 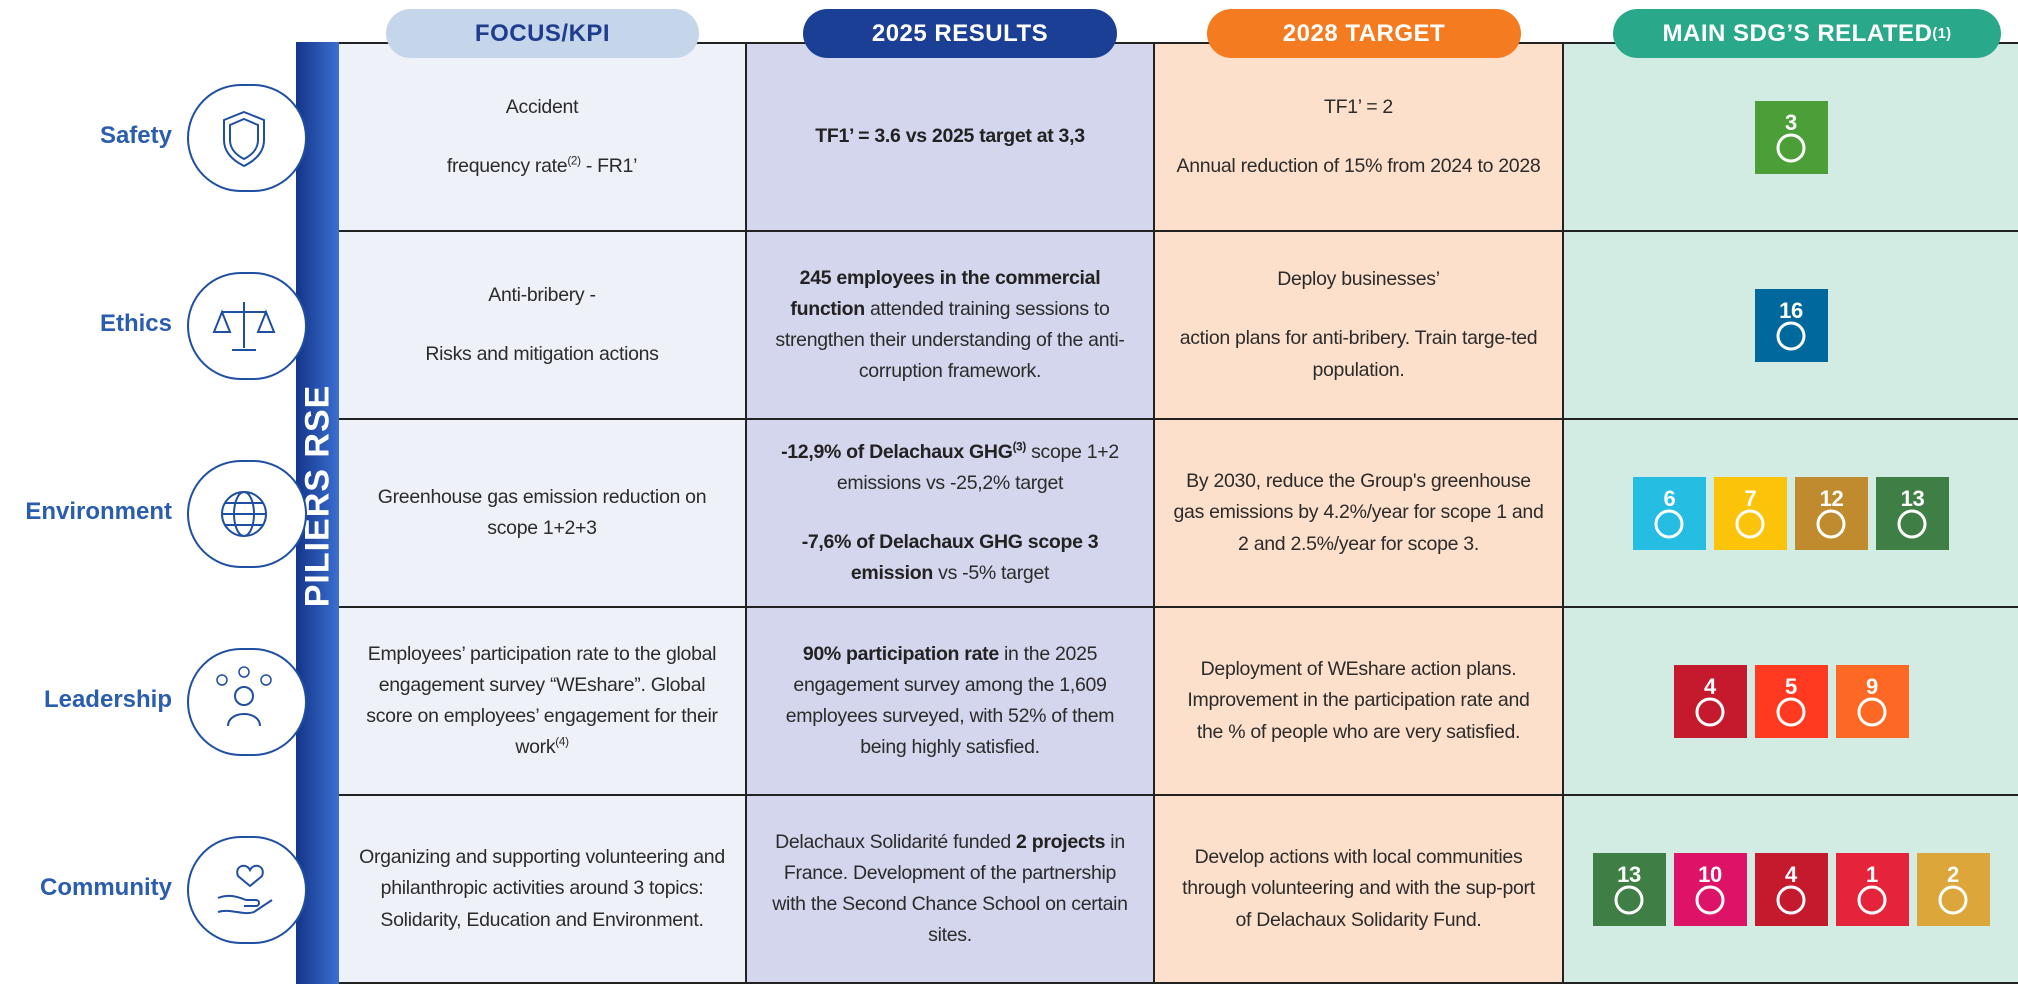 I want to click on sdg-number: 9, so click(x=1872, y=686).